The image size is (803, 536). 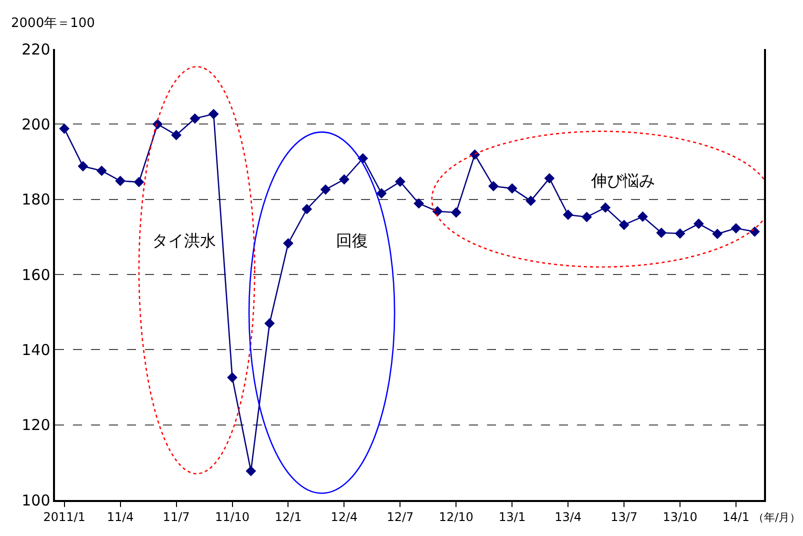 I want to click on x-tick-label: 11/4, so click(x=120, y=517).